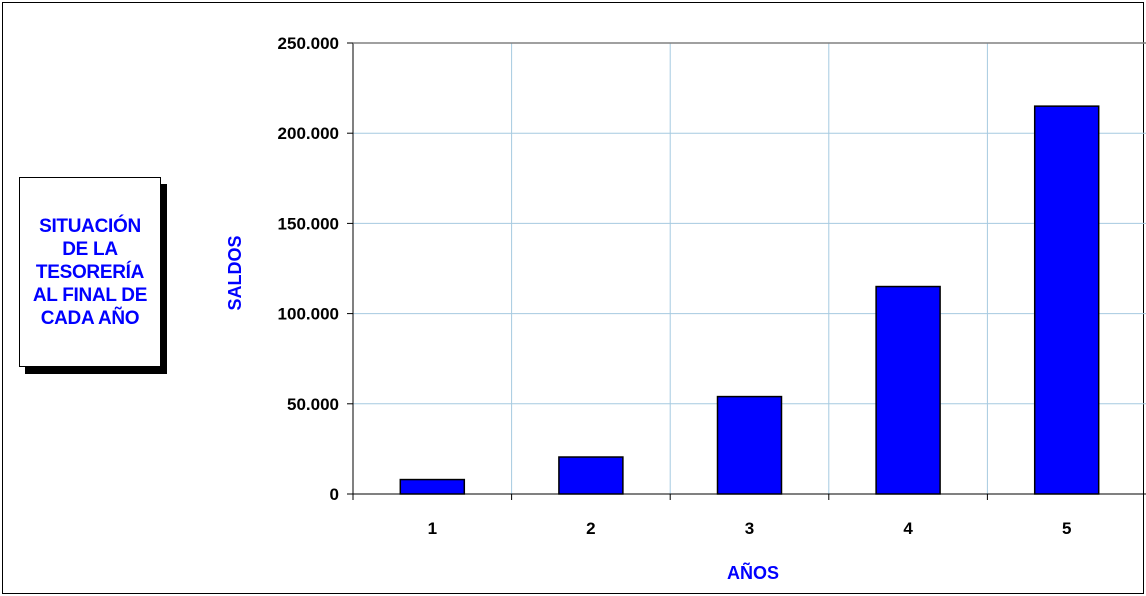  What do you see at coordinates (313, 404) in the screenshot?
I see `y-tick-label: 50.000` at bounding box center [313, 404].